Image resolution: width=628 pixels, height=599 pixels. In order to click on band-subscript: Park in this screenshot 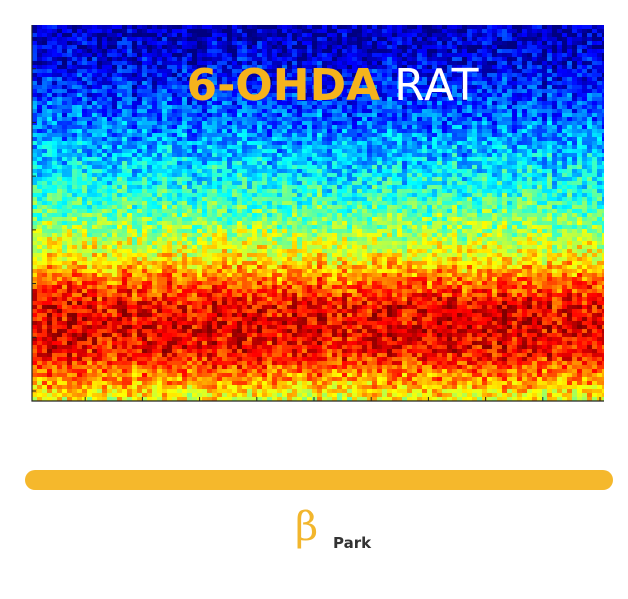, I will do `click(352, 543)`.